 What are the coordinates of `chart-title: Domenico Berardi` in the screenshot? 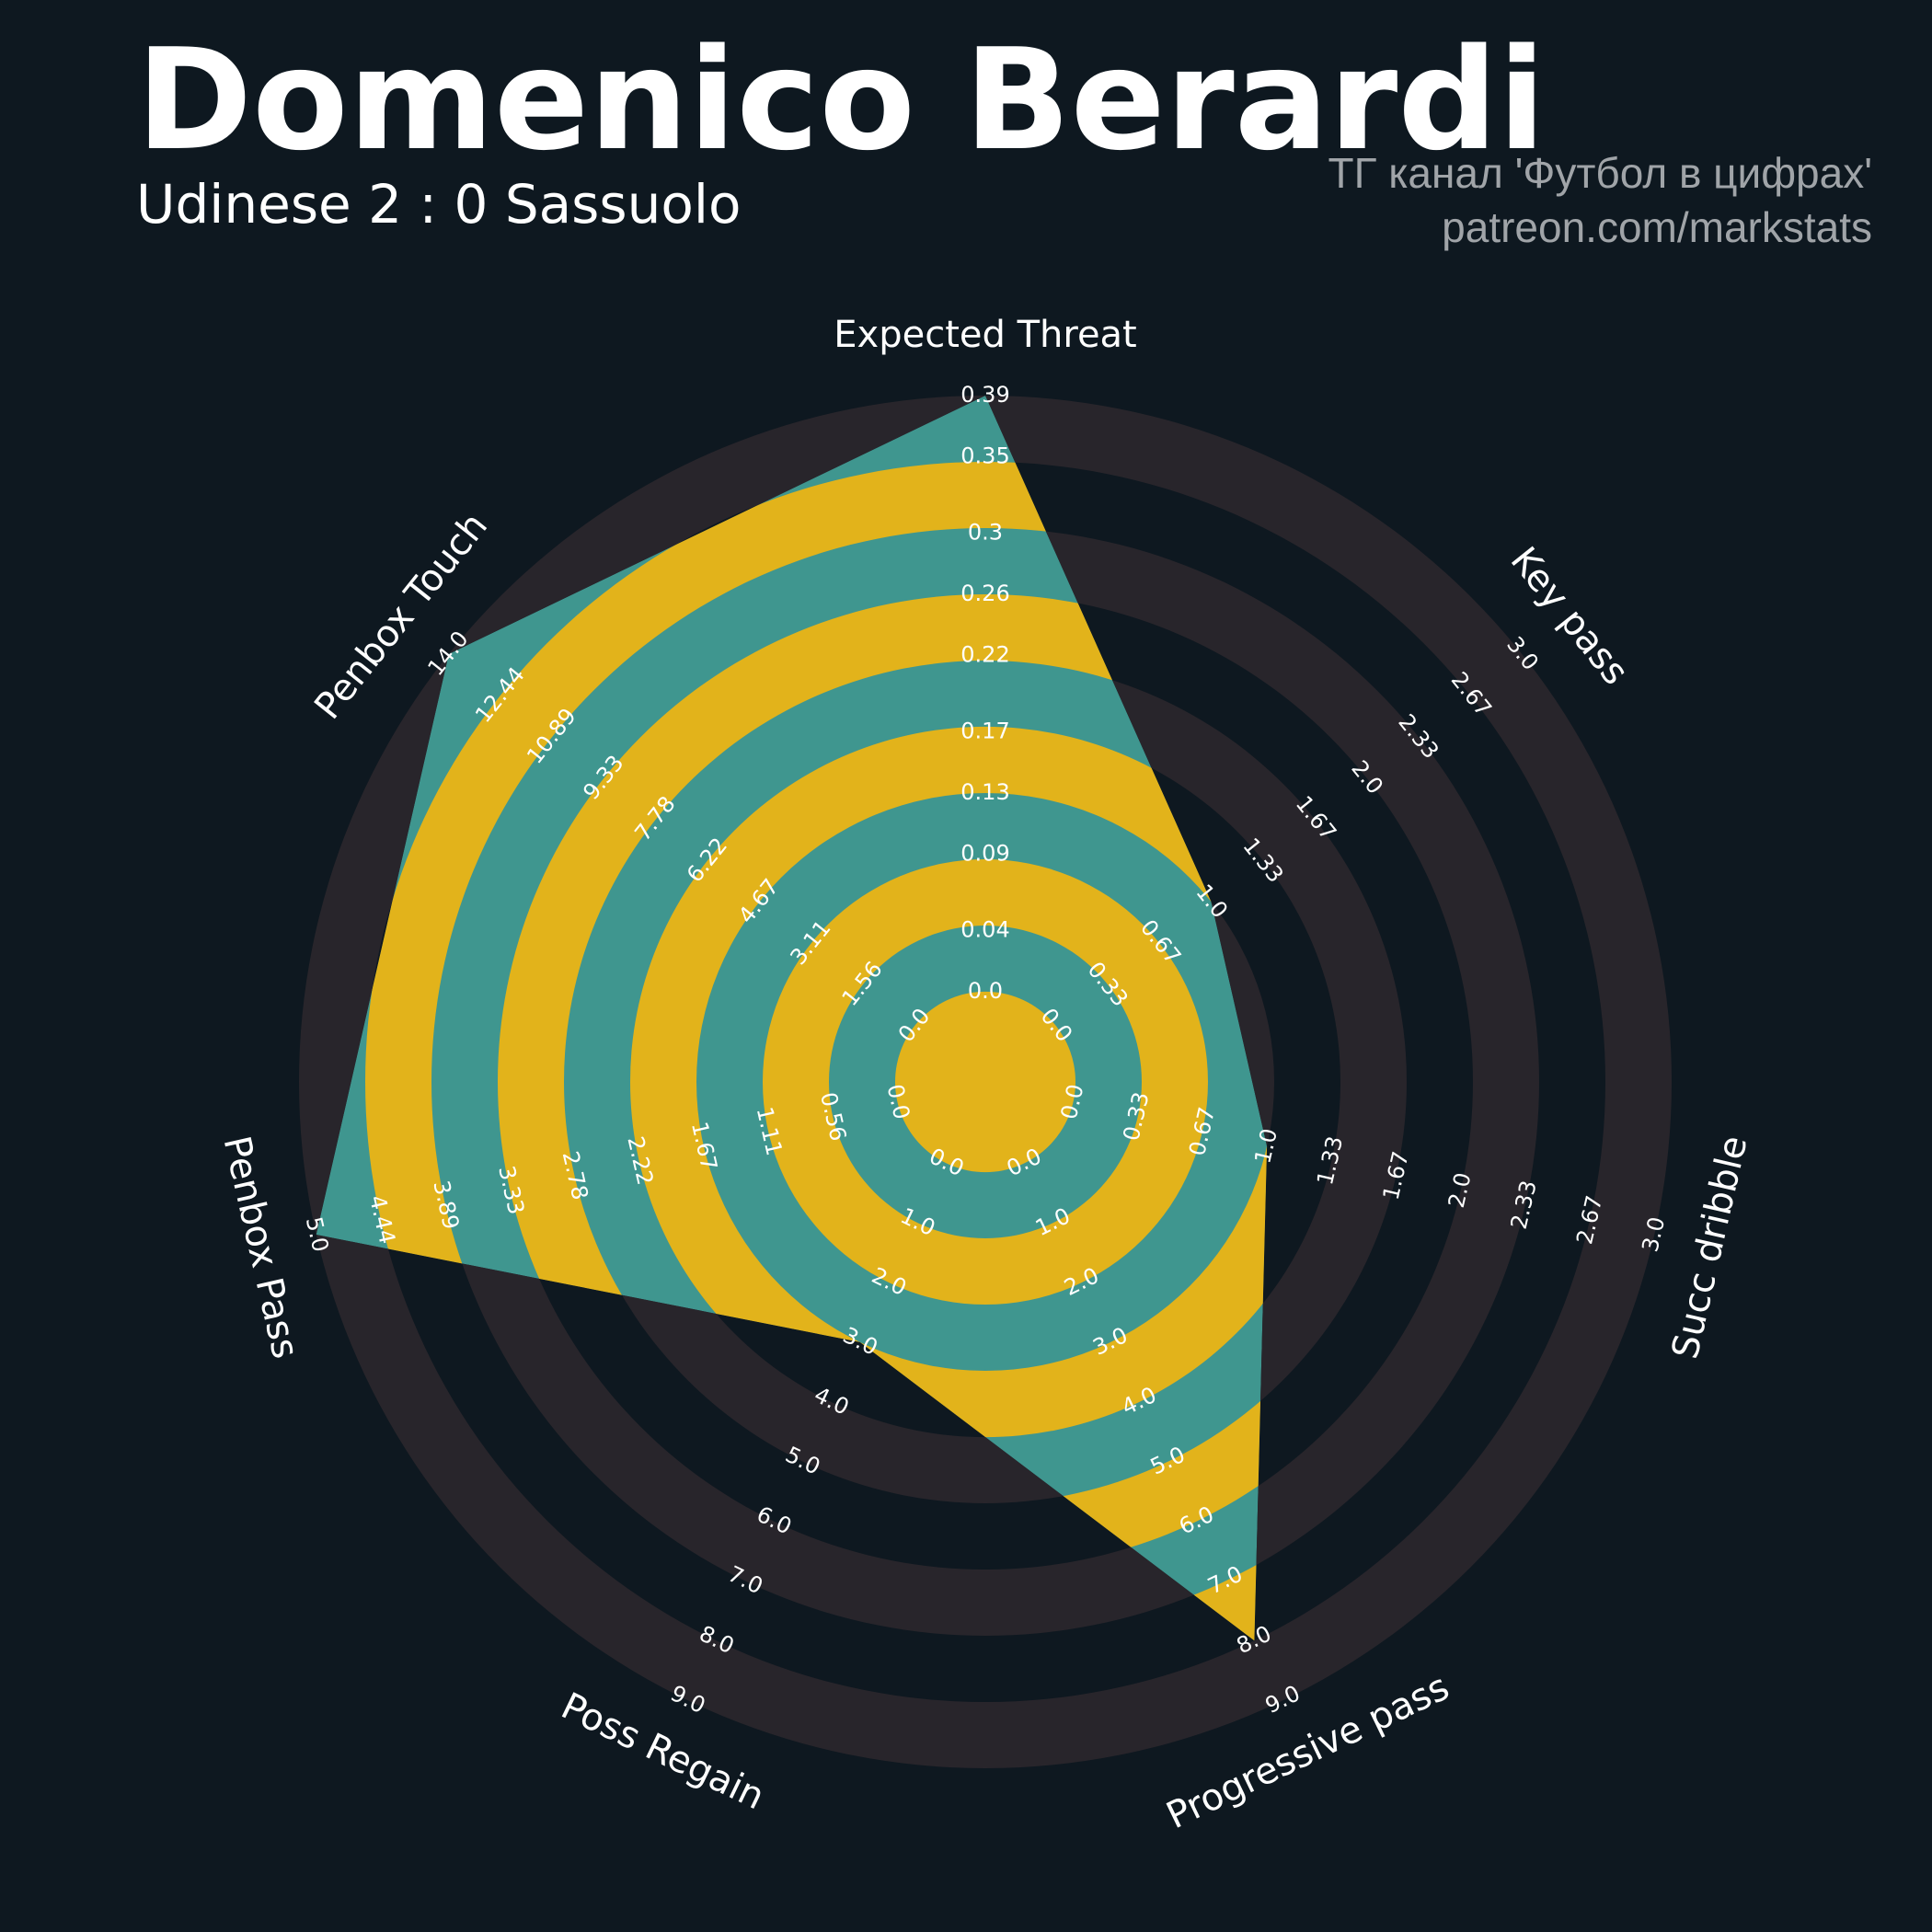 It's located at (841, 99).